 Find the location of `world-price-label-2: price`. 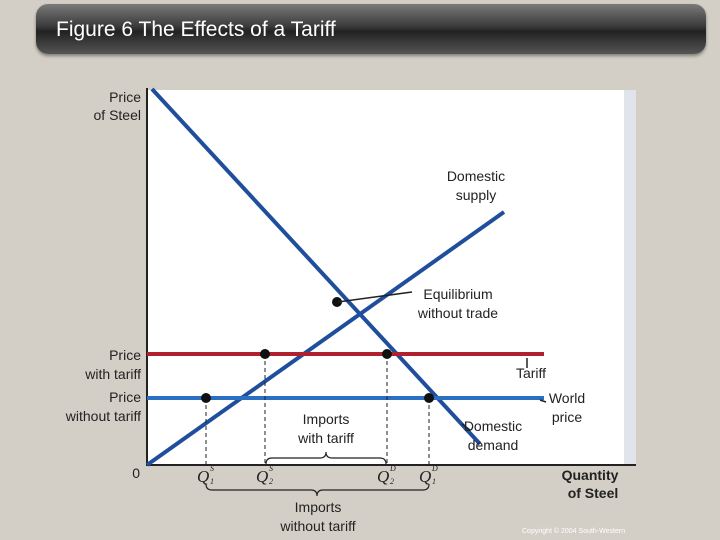

world-price-label-2: price is located at coordinates (567, 417).